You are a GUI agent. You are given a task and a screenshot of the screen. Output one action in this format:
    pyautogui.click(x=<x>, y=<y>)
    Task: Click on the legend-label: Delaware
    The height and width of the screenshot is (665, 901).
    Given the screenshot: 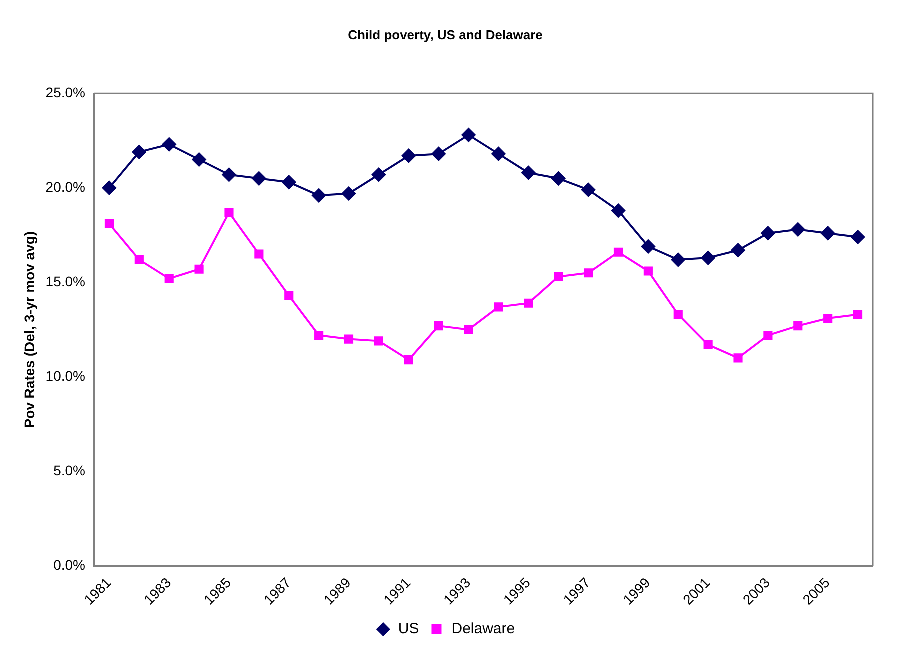 What is the action you would take?
    pyautogui.click(x=484, y=629)
    